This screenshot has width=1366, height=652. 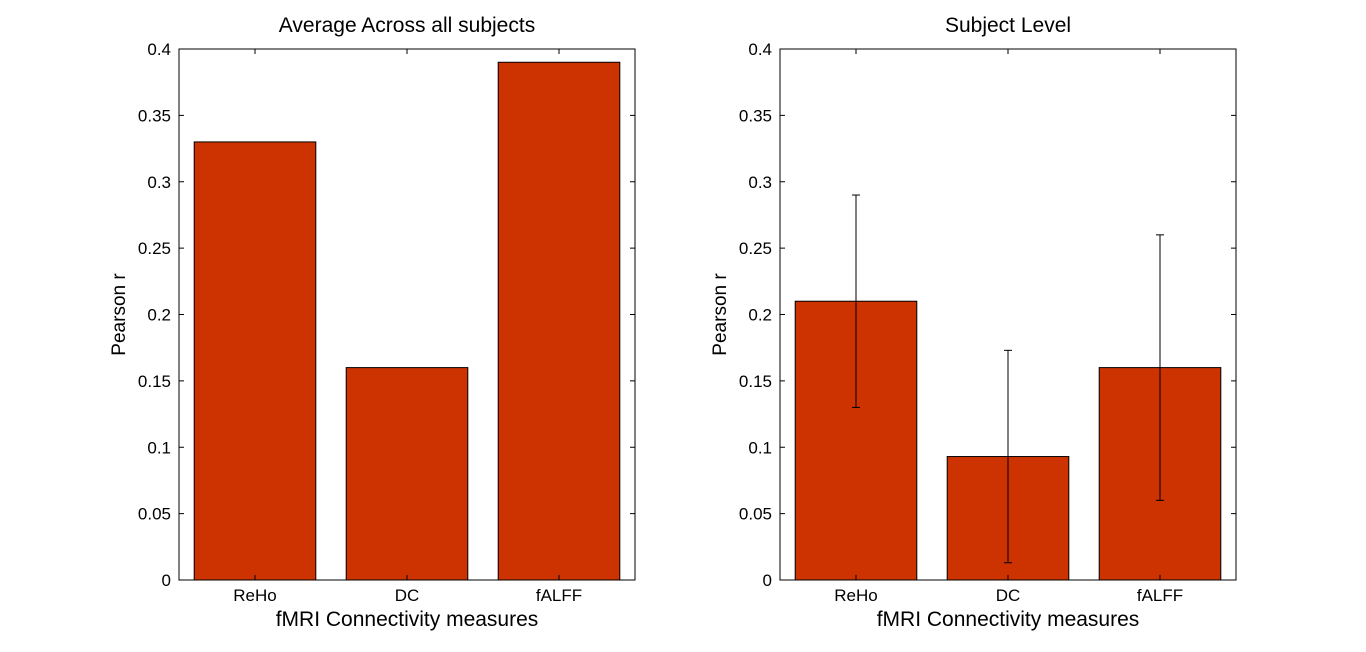 I want to click on chart-title: Subject Level, so click(x=1008, y=25).